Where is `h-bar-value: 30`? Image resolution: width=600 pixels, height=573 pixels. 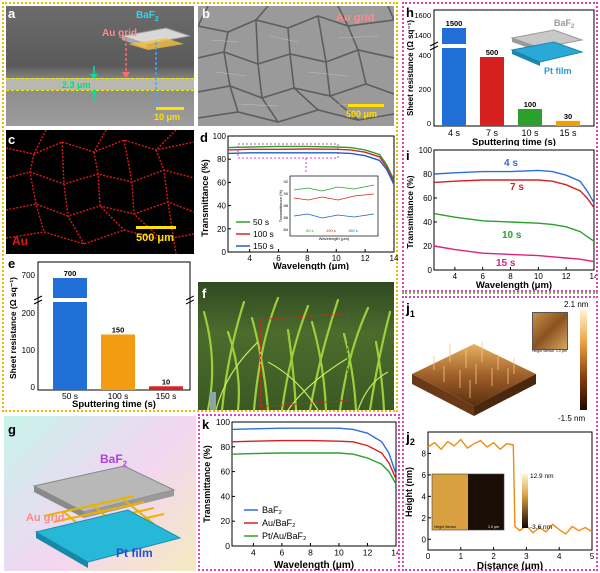
h-bar-value: 30 is located at coordinates (568, 116).